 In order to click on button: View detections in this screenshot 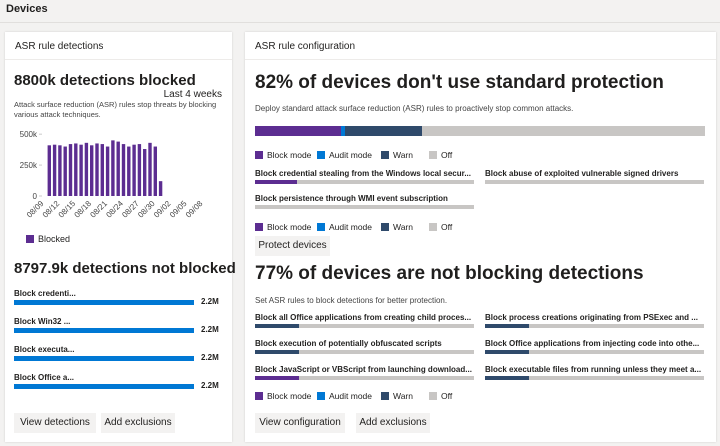, I will do `click(55, 423)`.